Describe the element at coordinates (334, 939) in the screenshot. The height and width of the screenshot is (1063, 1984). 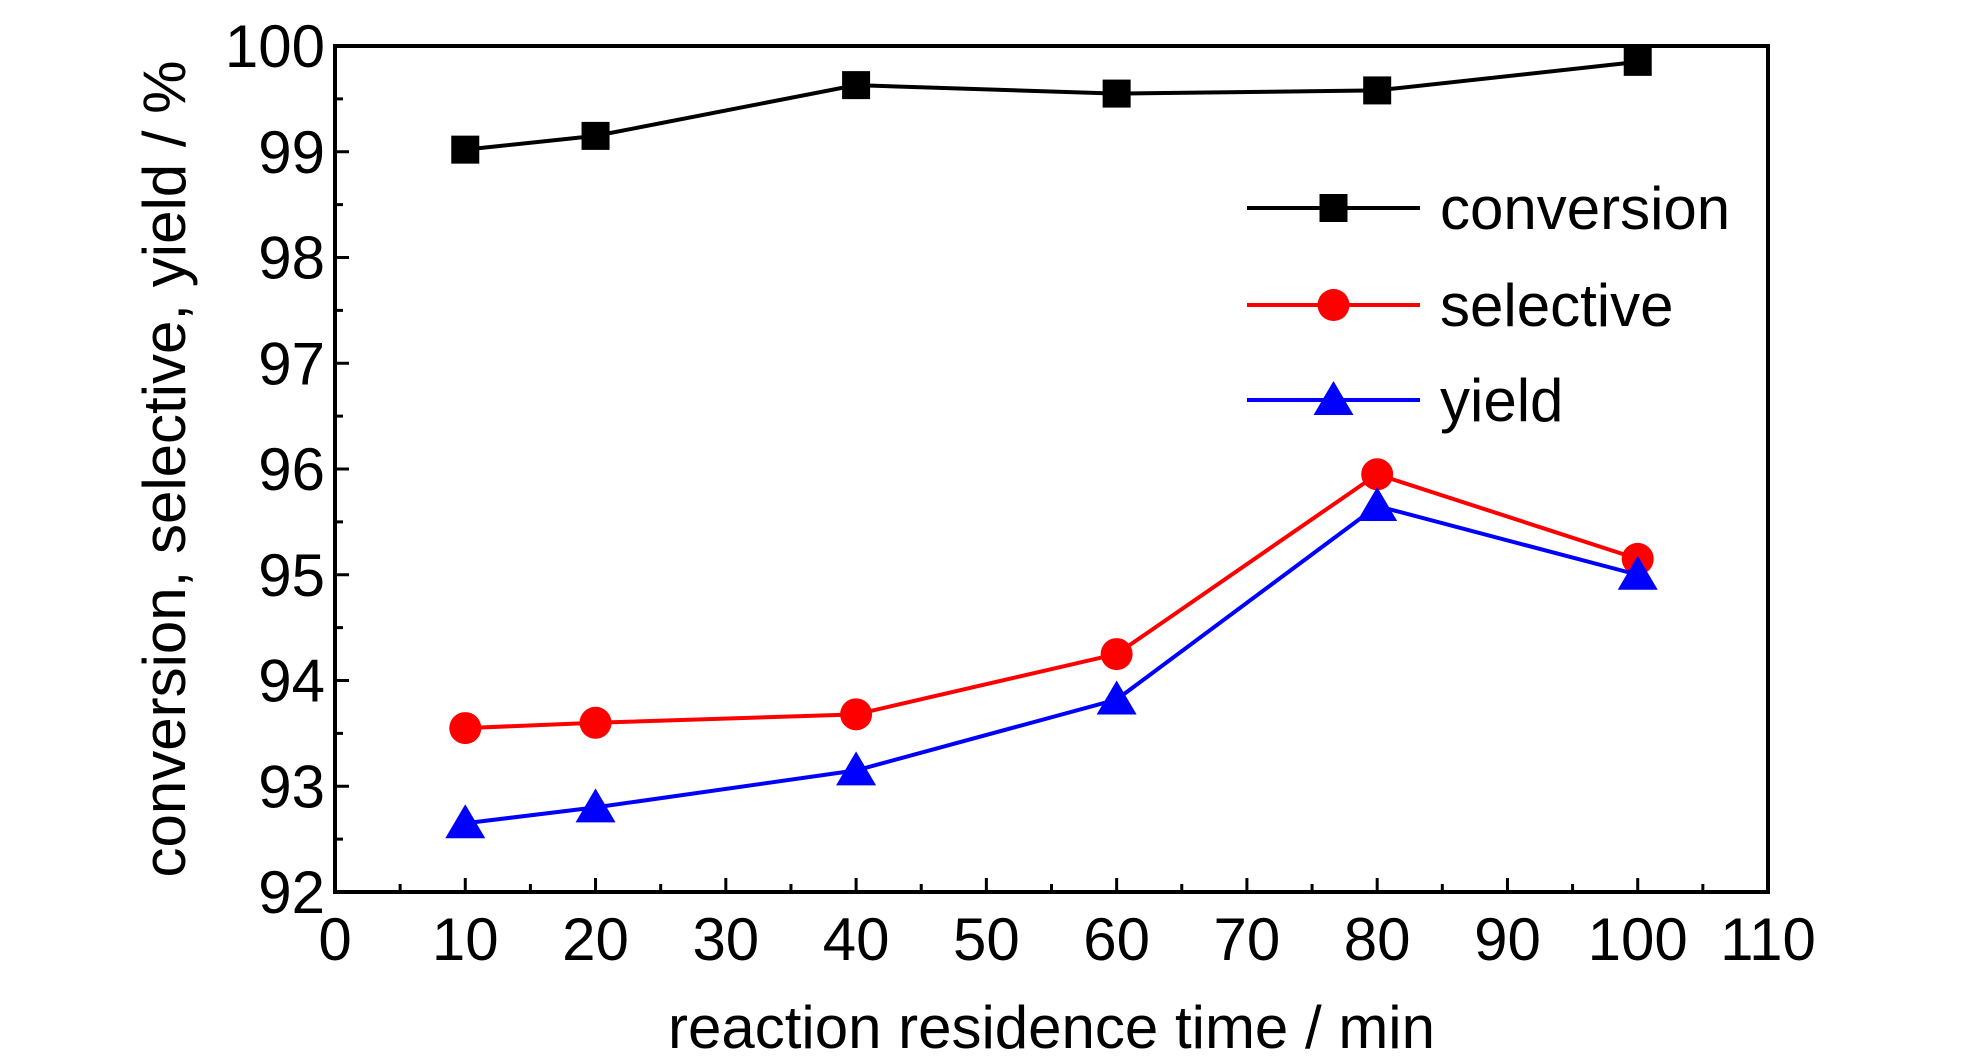
I see `x-tick-label: 0` at that location.